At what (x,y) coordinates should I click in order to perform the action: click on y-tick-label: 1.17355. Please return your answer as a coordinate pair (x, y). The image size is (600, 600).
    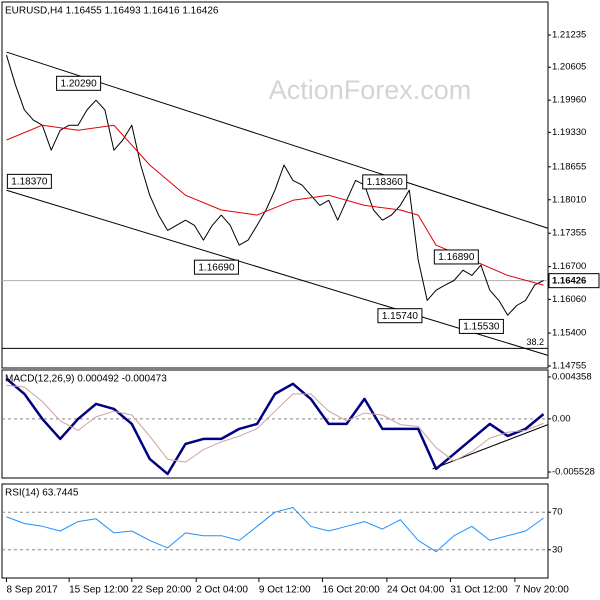
    Looking at the image, I should click on (569, 233).